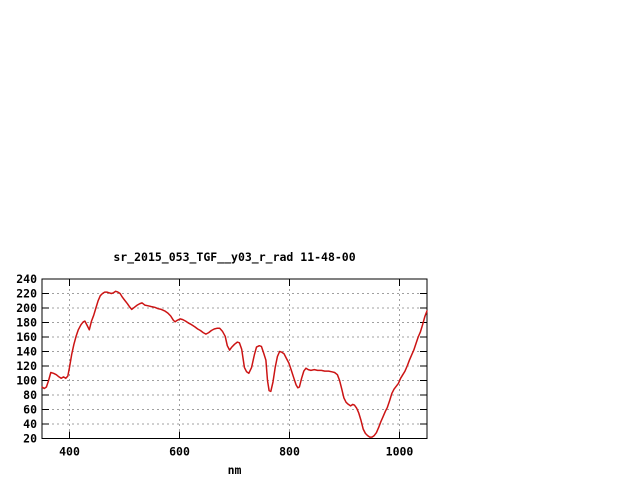  What do you see at coordinates (26, 279) in the screenshot?
I see `y-tick-label: 240` at bounding box center [26, 279].